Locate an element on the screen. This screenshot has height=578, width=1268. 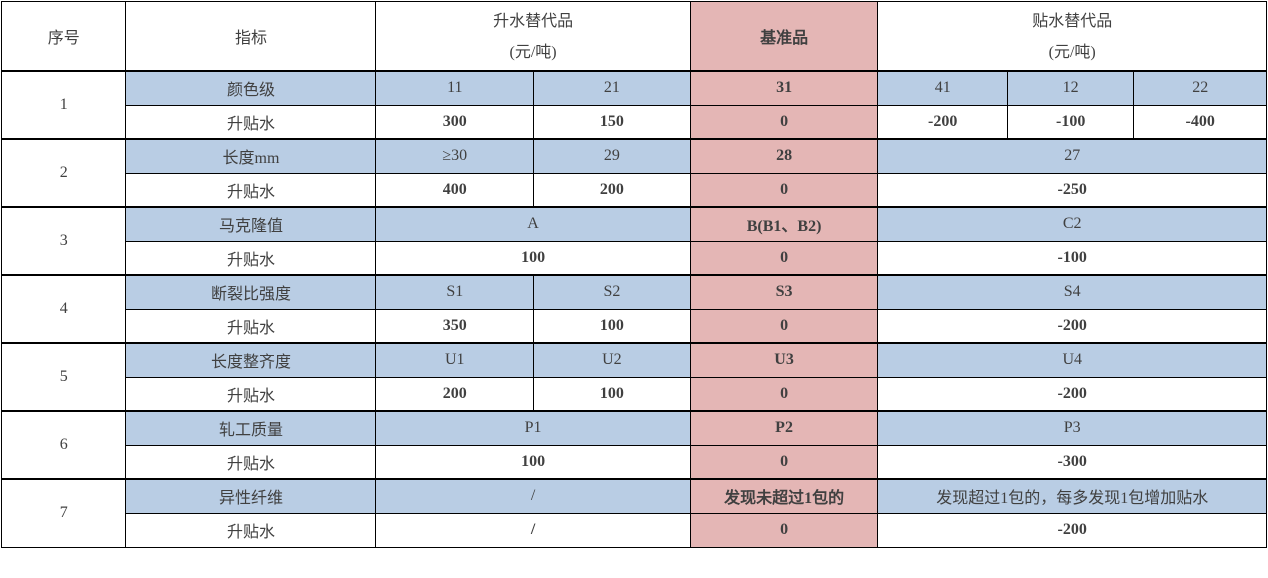
criteria-row-4: 4 断裂比强度 S1 S2 S3 S4 is located at coordinates (633, 309).